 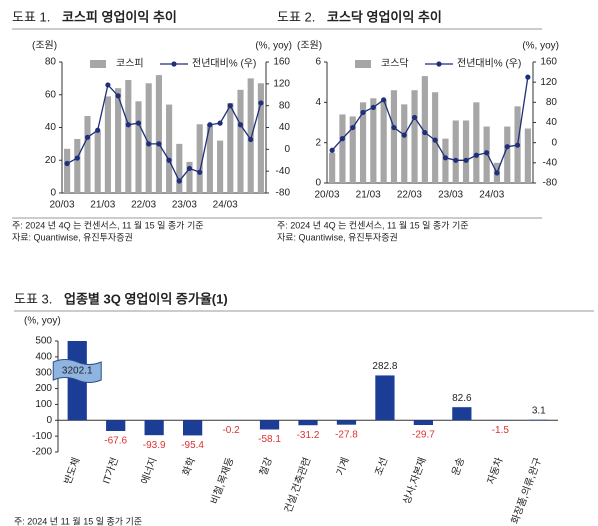 I want to click on x-tick-label: 24/03, so click(x=225, y=205).